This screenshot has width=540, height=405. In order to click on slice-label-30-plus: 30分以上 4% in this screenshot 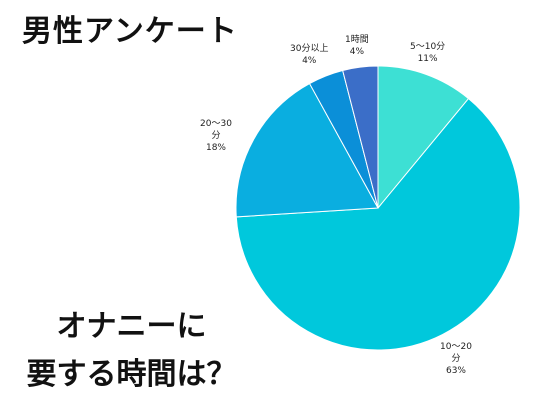, I will do `click(309, 55)`.